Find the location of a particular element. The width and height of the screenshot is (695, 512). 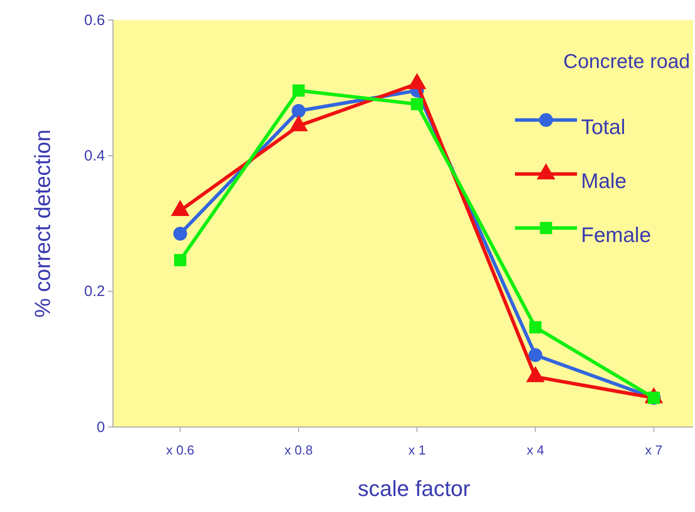

x-tick-label: x 0.8 is located at coordinates (298, 450).